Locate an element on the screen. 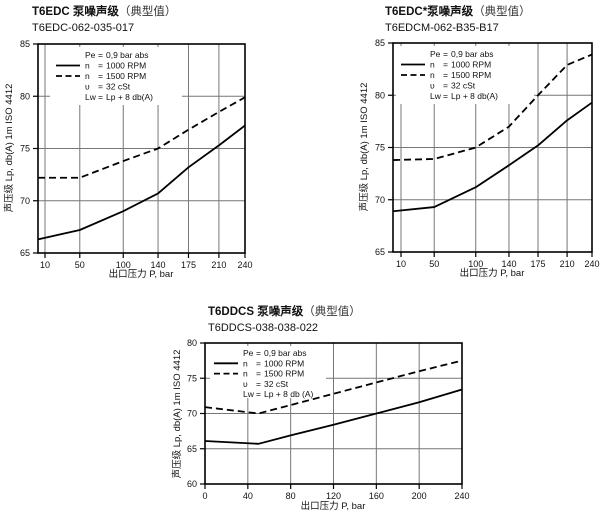 The width and height of the screenshot is (600, 524). chart-1-ticks is located at coordinates (139, 150).